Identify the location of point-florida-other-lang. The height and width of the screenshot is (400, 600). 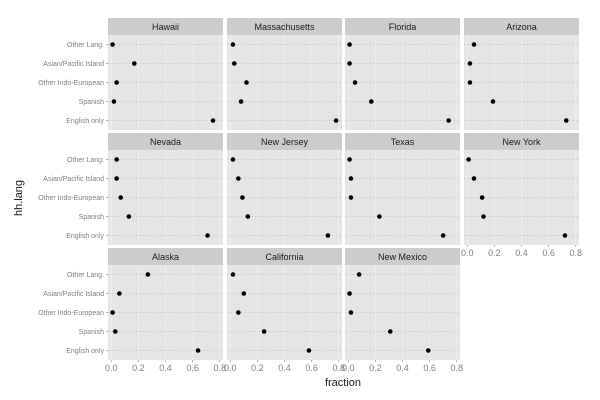
(349, 44).